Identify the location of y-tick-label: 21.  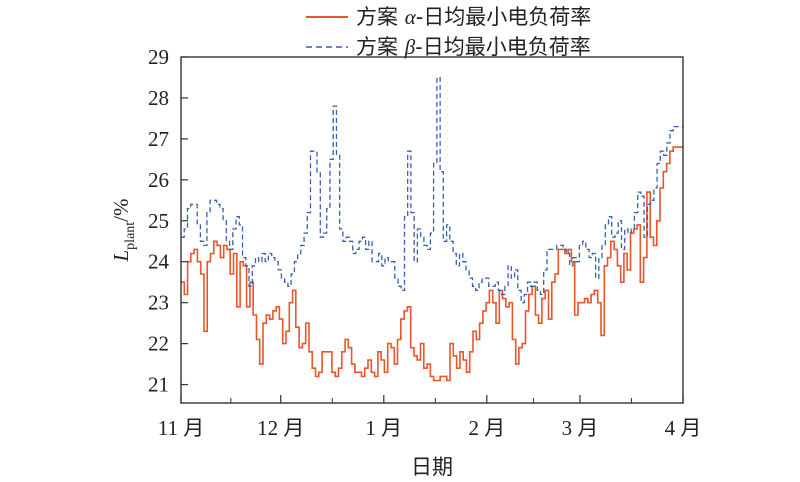
(158, 385).